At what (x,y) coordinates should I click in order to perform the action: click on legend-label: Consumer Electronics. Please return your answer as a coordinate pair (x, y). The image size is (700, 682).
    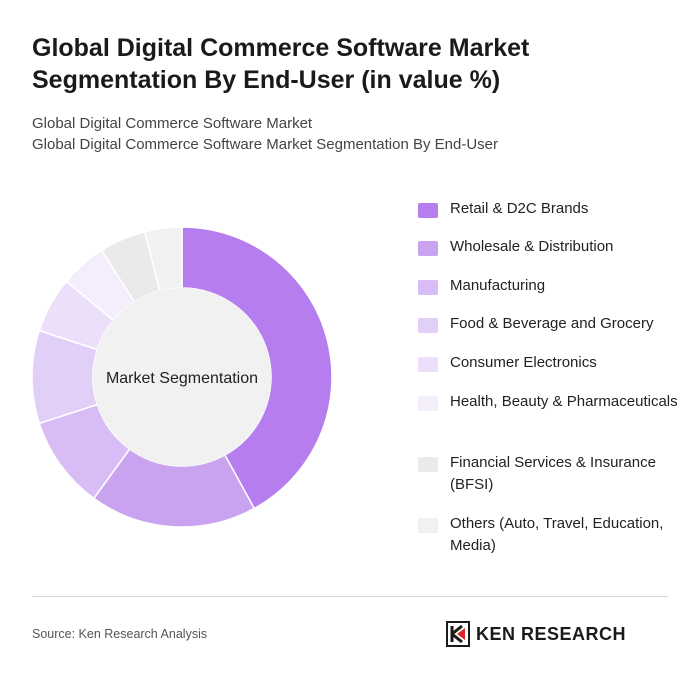
    Looking at the image, I should click on (523, 362).